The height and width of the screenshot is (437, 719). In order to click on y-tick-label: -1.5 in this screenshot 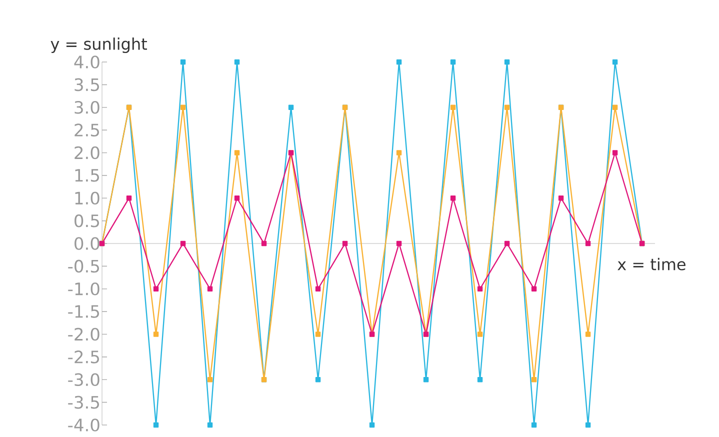, I will do `click(83, 311)`.